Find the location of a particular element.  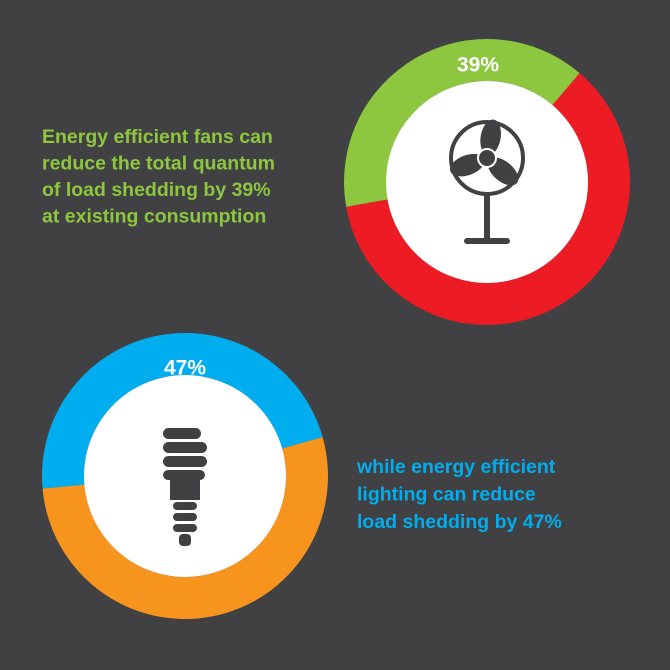

fan-icon is located at coordinates (487, 181).